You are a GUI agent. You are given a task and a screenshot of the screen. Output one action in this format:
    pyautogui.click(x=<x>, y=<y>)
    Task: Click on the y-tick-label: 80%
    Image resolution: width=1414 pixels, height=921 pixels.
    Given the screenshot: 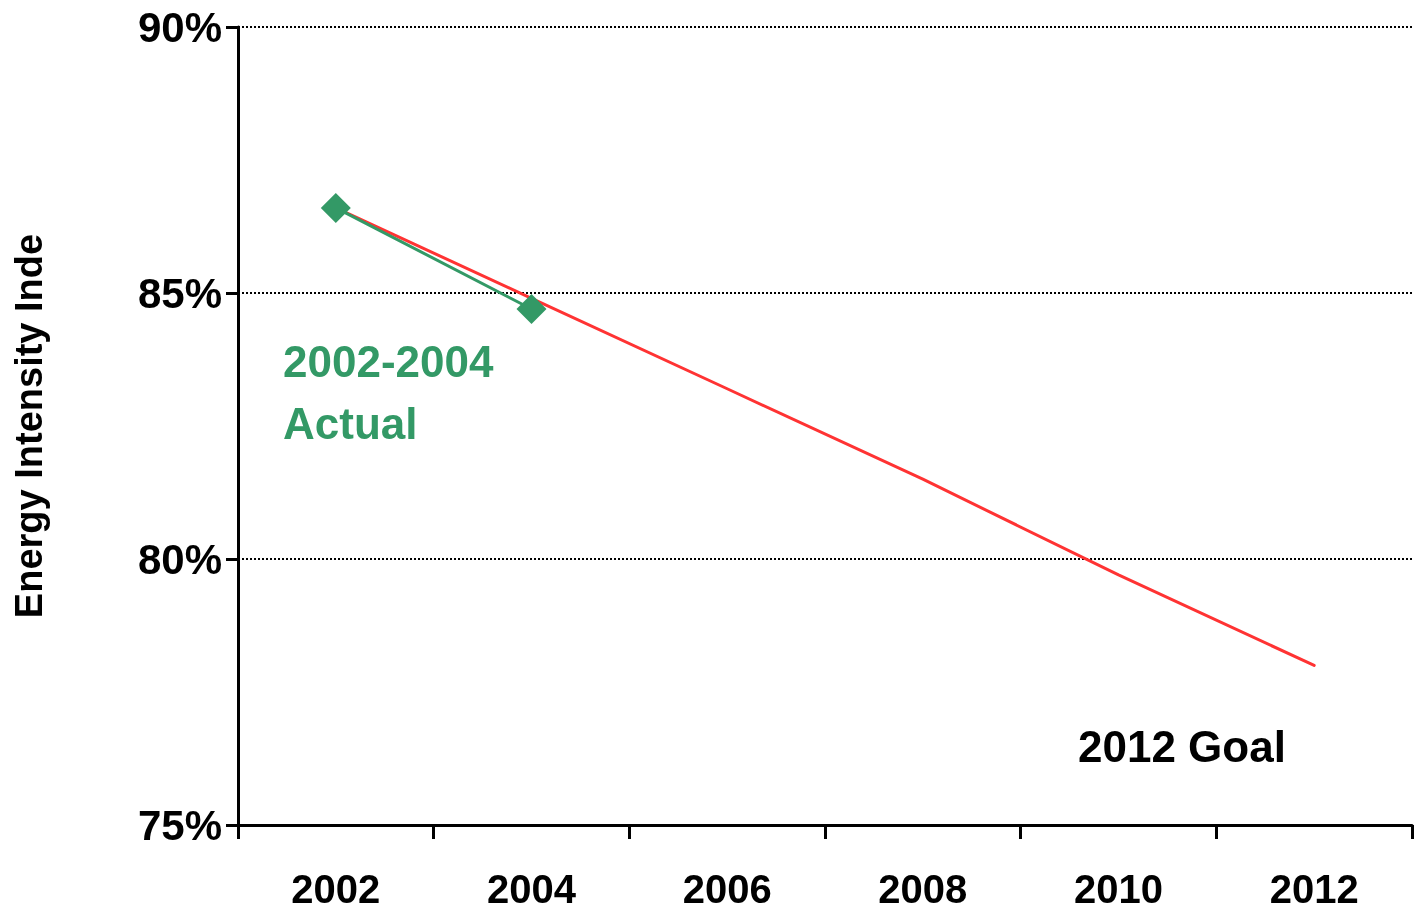 What is the action you would take?
    pyautogui.click(x=179, y=559)
    